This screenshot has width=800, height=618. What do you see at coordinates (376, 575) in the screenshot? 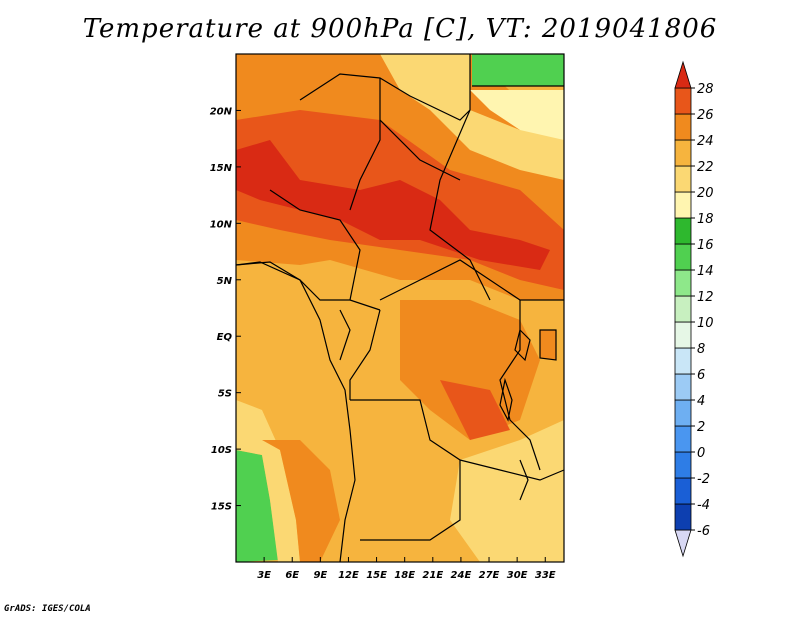
I see `x-tick-label: 15E` at bounding box center [376, 575].